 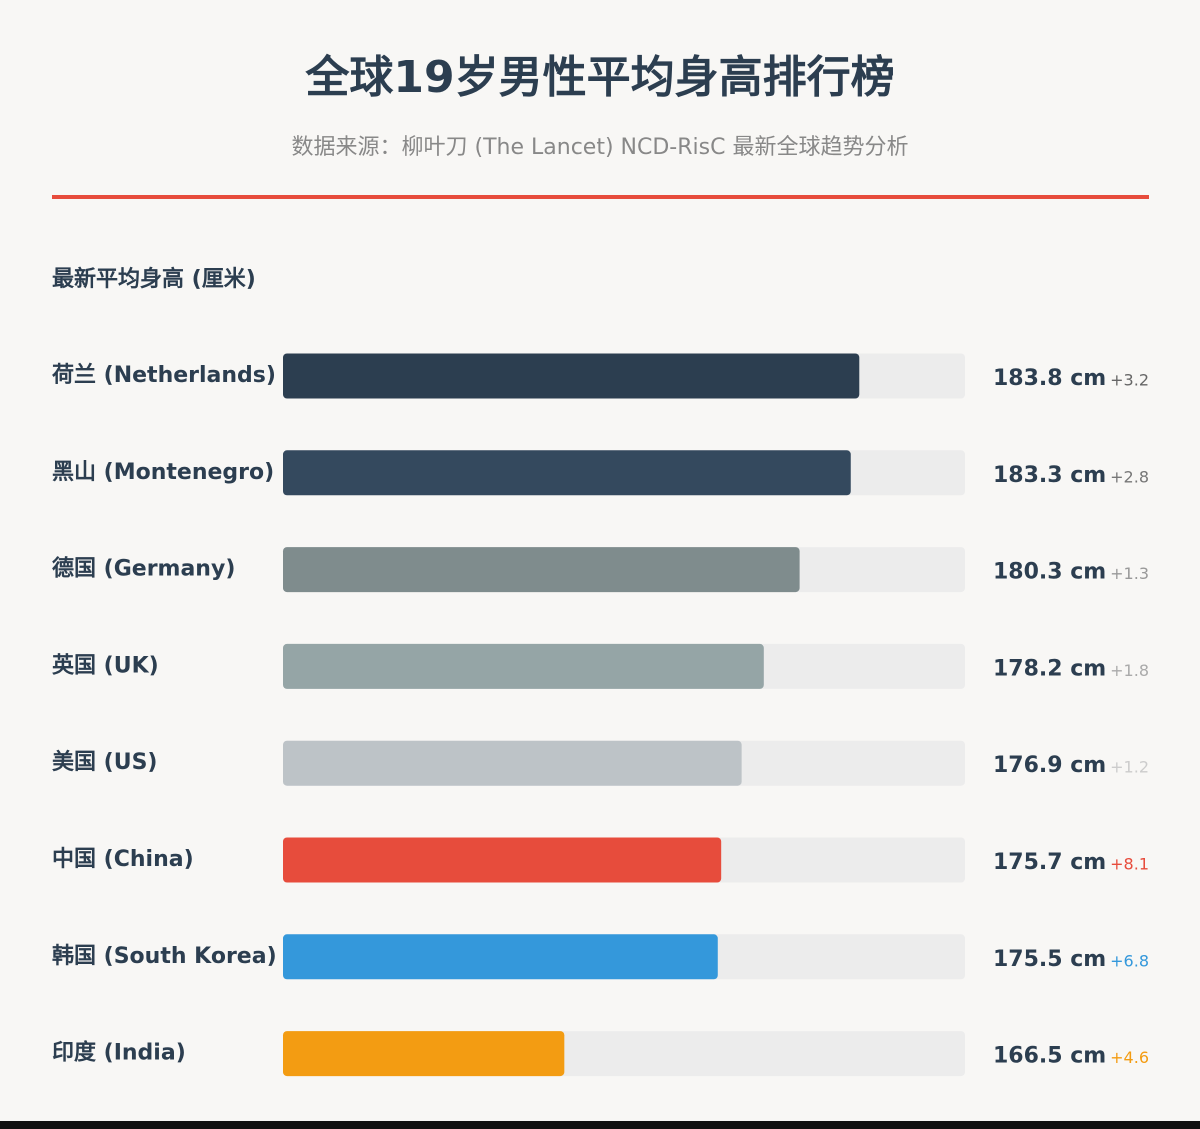 What do you see at coordinates (154, 279) in the screenshot?
I see `axis-label: 最新平均身高 (厘米)` at bounding box center [154, 279].